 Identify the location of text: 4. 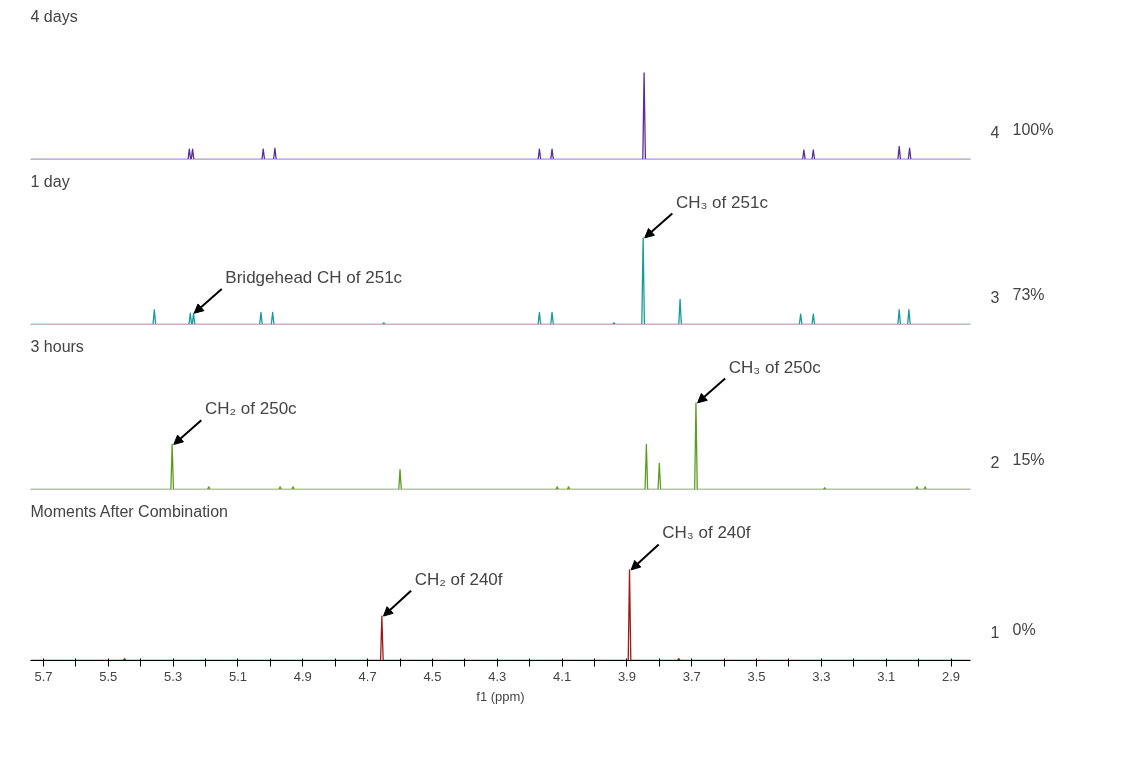
(995, 132).